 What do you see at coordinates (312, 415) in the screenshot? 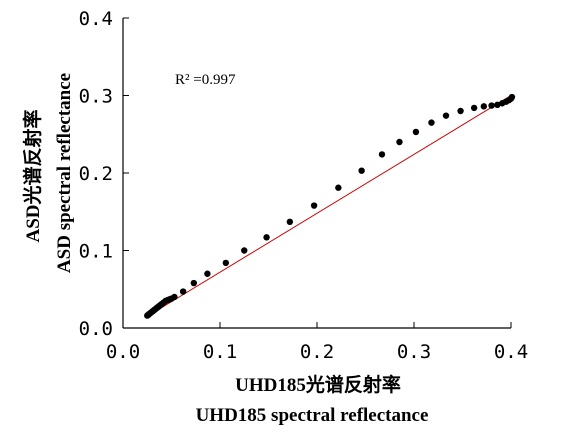
I see `x-axis-title-en: UHD185 spectral reflectance` at bounding box center [312, 415].